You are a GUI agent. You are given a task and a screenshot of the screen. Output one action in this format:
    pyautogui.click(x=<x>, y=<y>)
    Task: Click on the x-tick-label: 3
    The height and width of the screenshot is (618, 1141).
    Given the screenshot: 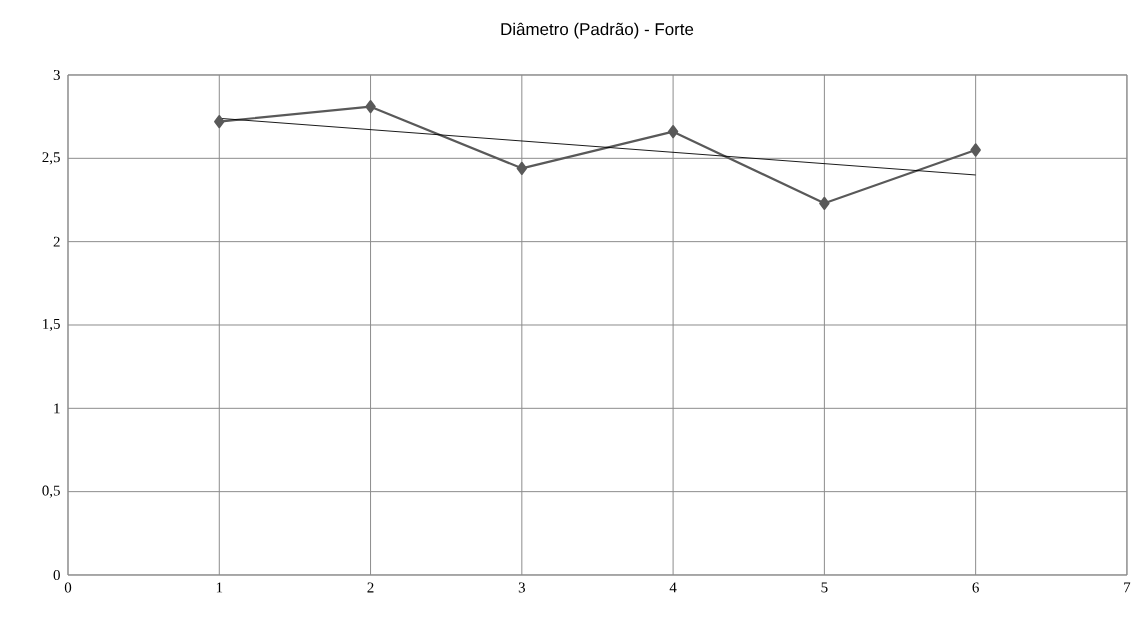 What is the action you would take?
    pyautogui.click(x=521, y=587)
    